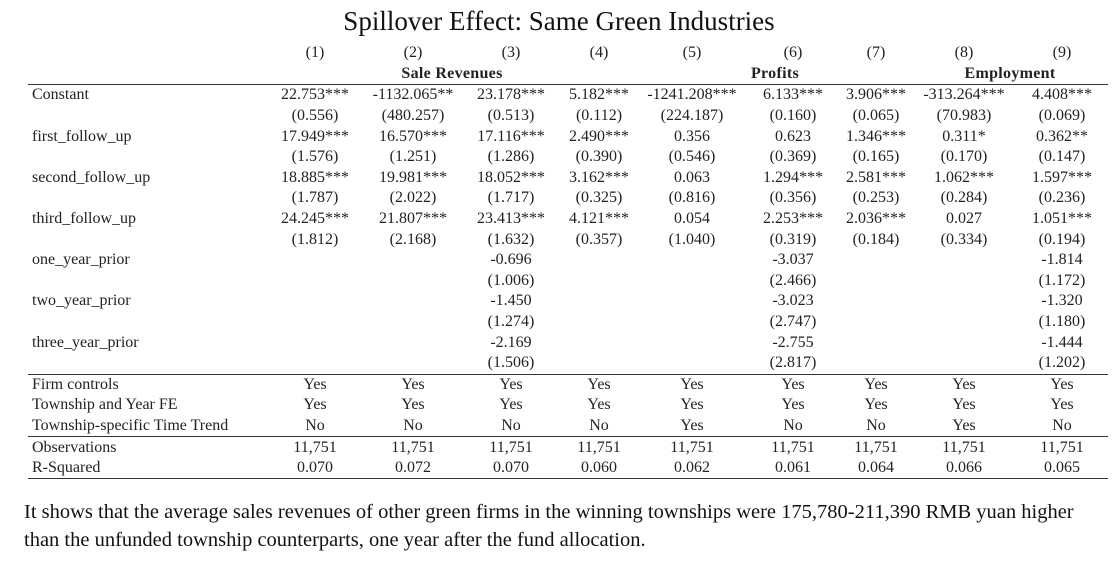 The height and width of the screenshot is (566, 1118). Describe the element at coordinates (793, 342) in the screenshot. I see `table-cell: -2.755` at that location.